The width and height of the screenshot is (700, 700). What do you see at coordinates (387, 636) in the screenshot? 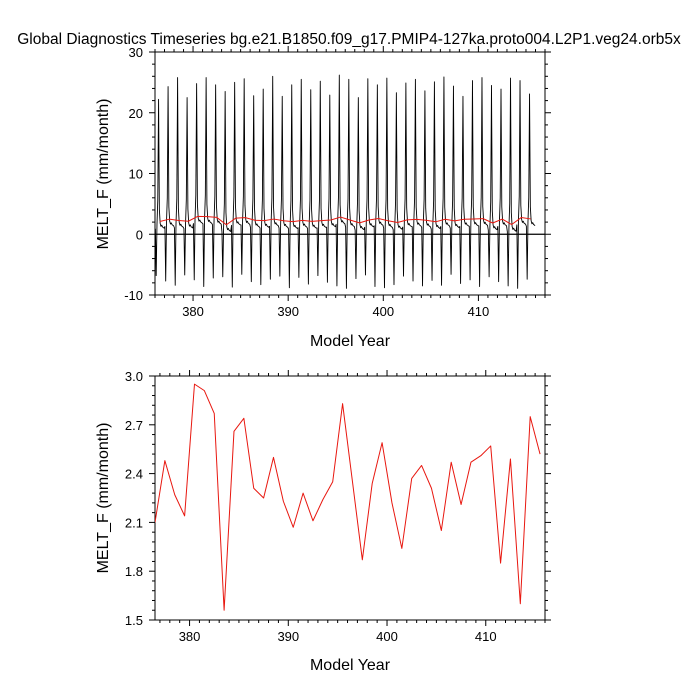
I see `bottom-x-tick-label: 400` at bounding box center [387, 636].